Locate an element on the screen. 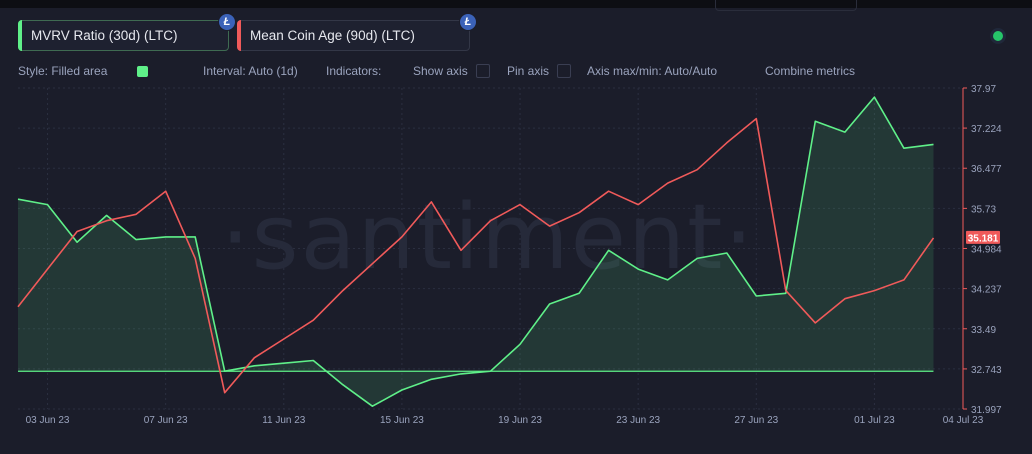  pin-axis-checkbox is located at coordinates (564, 71).